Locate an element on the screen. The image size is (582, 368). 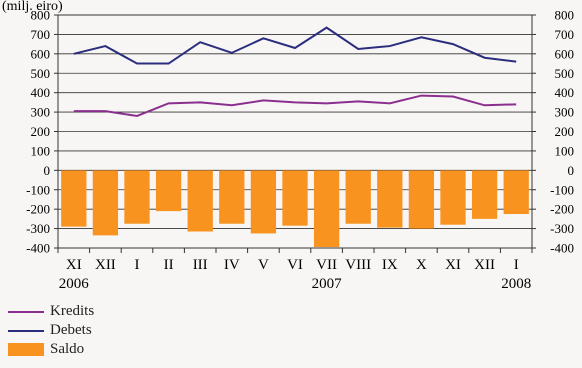
xtick-label: VIII is located at coordinates (358, 265).